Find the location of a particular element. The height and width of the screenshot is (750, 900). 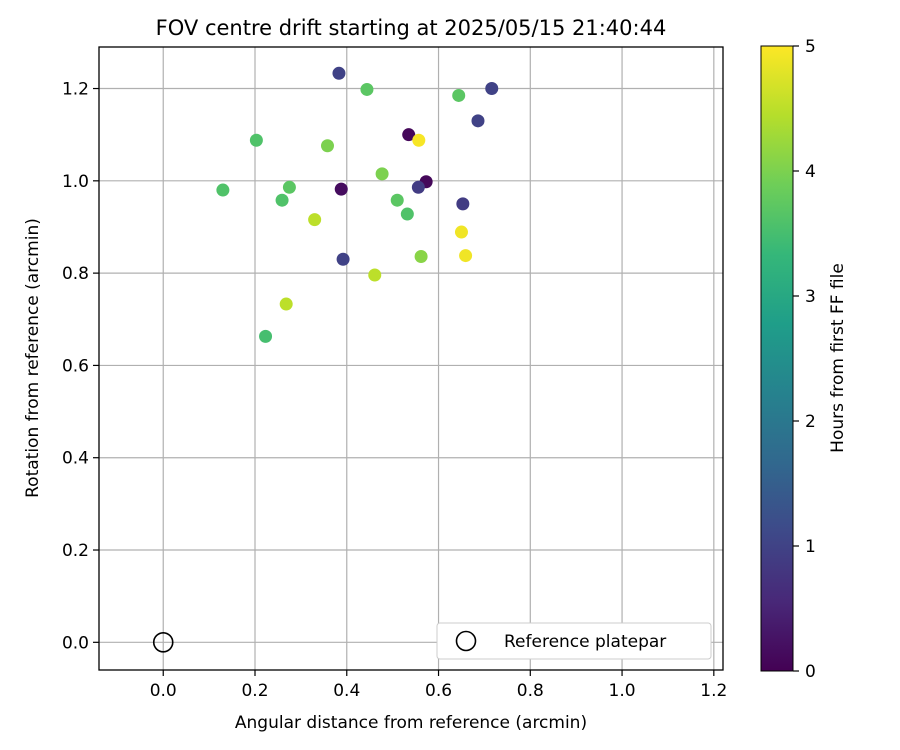

x-tick-label: 0.0 is located at coordinates (163, 691).